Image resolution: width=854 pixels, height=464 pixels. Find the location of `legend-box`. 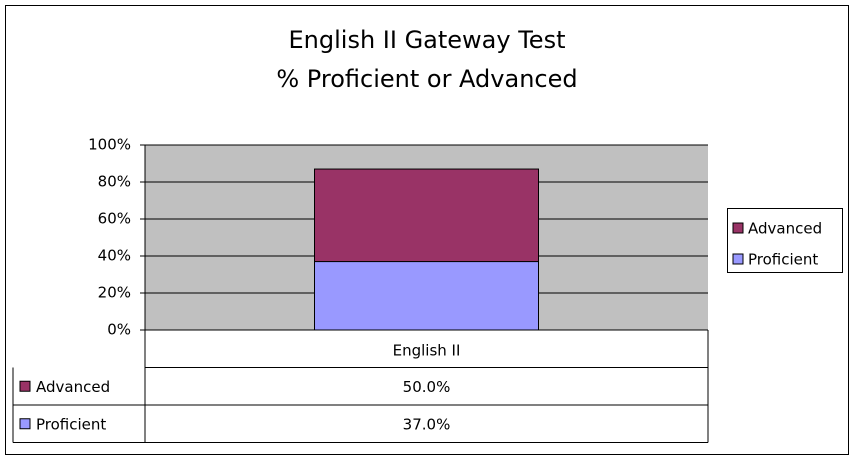

legend-box is located at coordinates (785, 240).